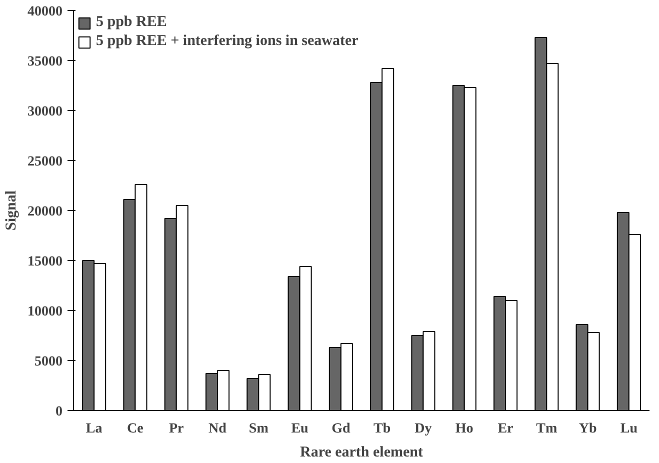 Image resolution: width=659 pixels, height=463 pixels. I want to click on y-tick-label: 5000, so click(48, 362).